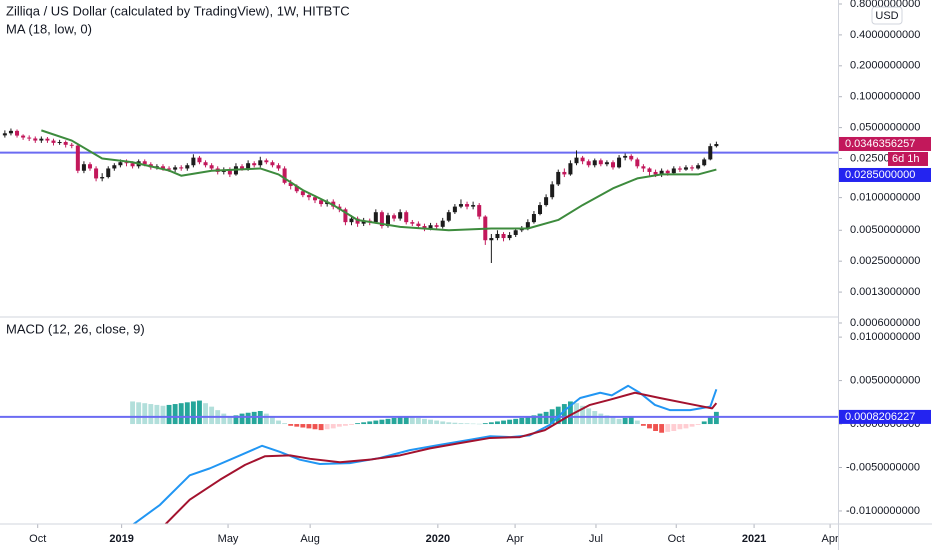  I want to click on indicator-line, so click(441, 457).